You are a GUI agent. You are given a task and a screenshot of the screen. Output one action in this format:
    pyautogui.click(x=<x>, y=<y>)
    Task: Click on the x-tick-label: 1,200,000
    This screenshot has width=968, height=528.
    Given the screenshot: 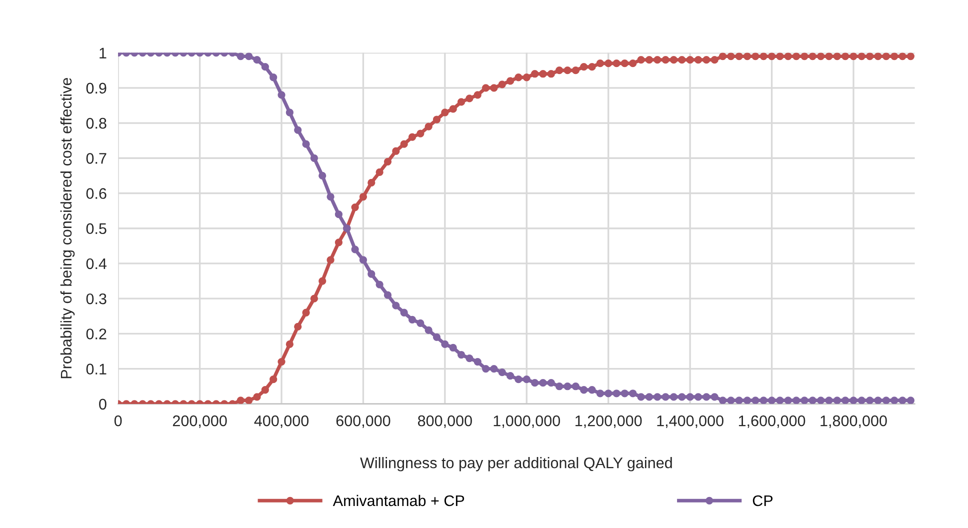 What is the action you would take?
    pyautogui.click(x=609, y=421)
    